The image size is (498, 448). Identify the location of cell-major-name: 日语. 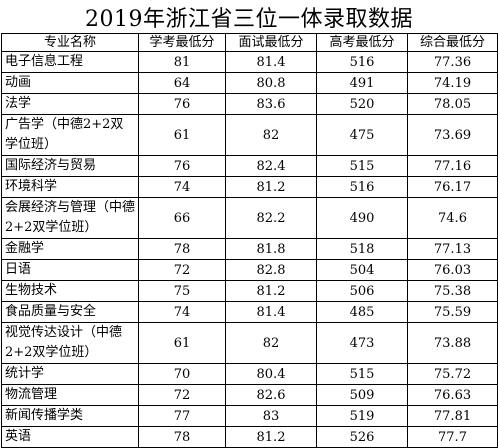
(70, 270).